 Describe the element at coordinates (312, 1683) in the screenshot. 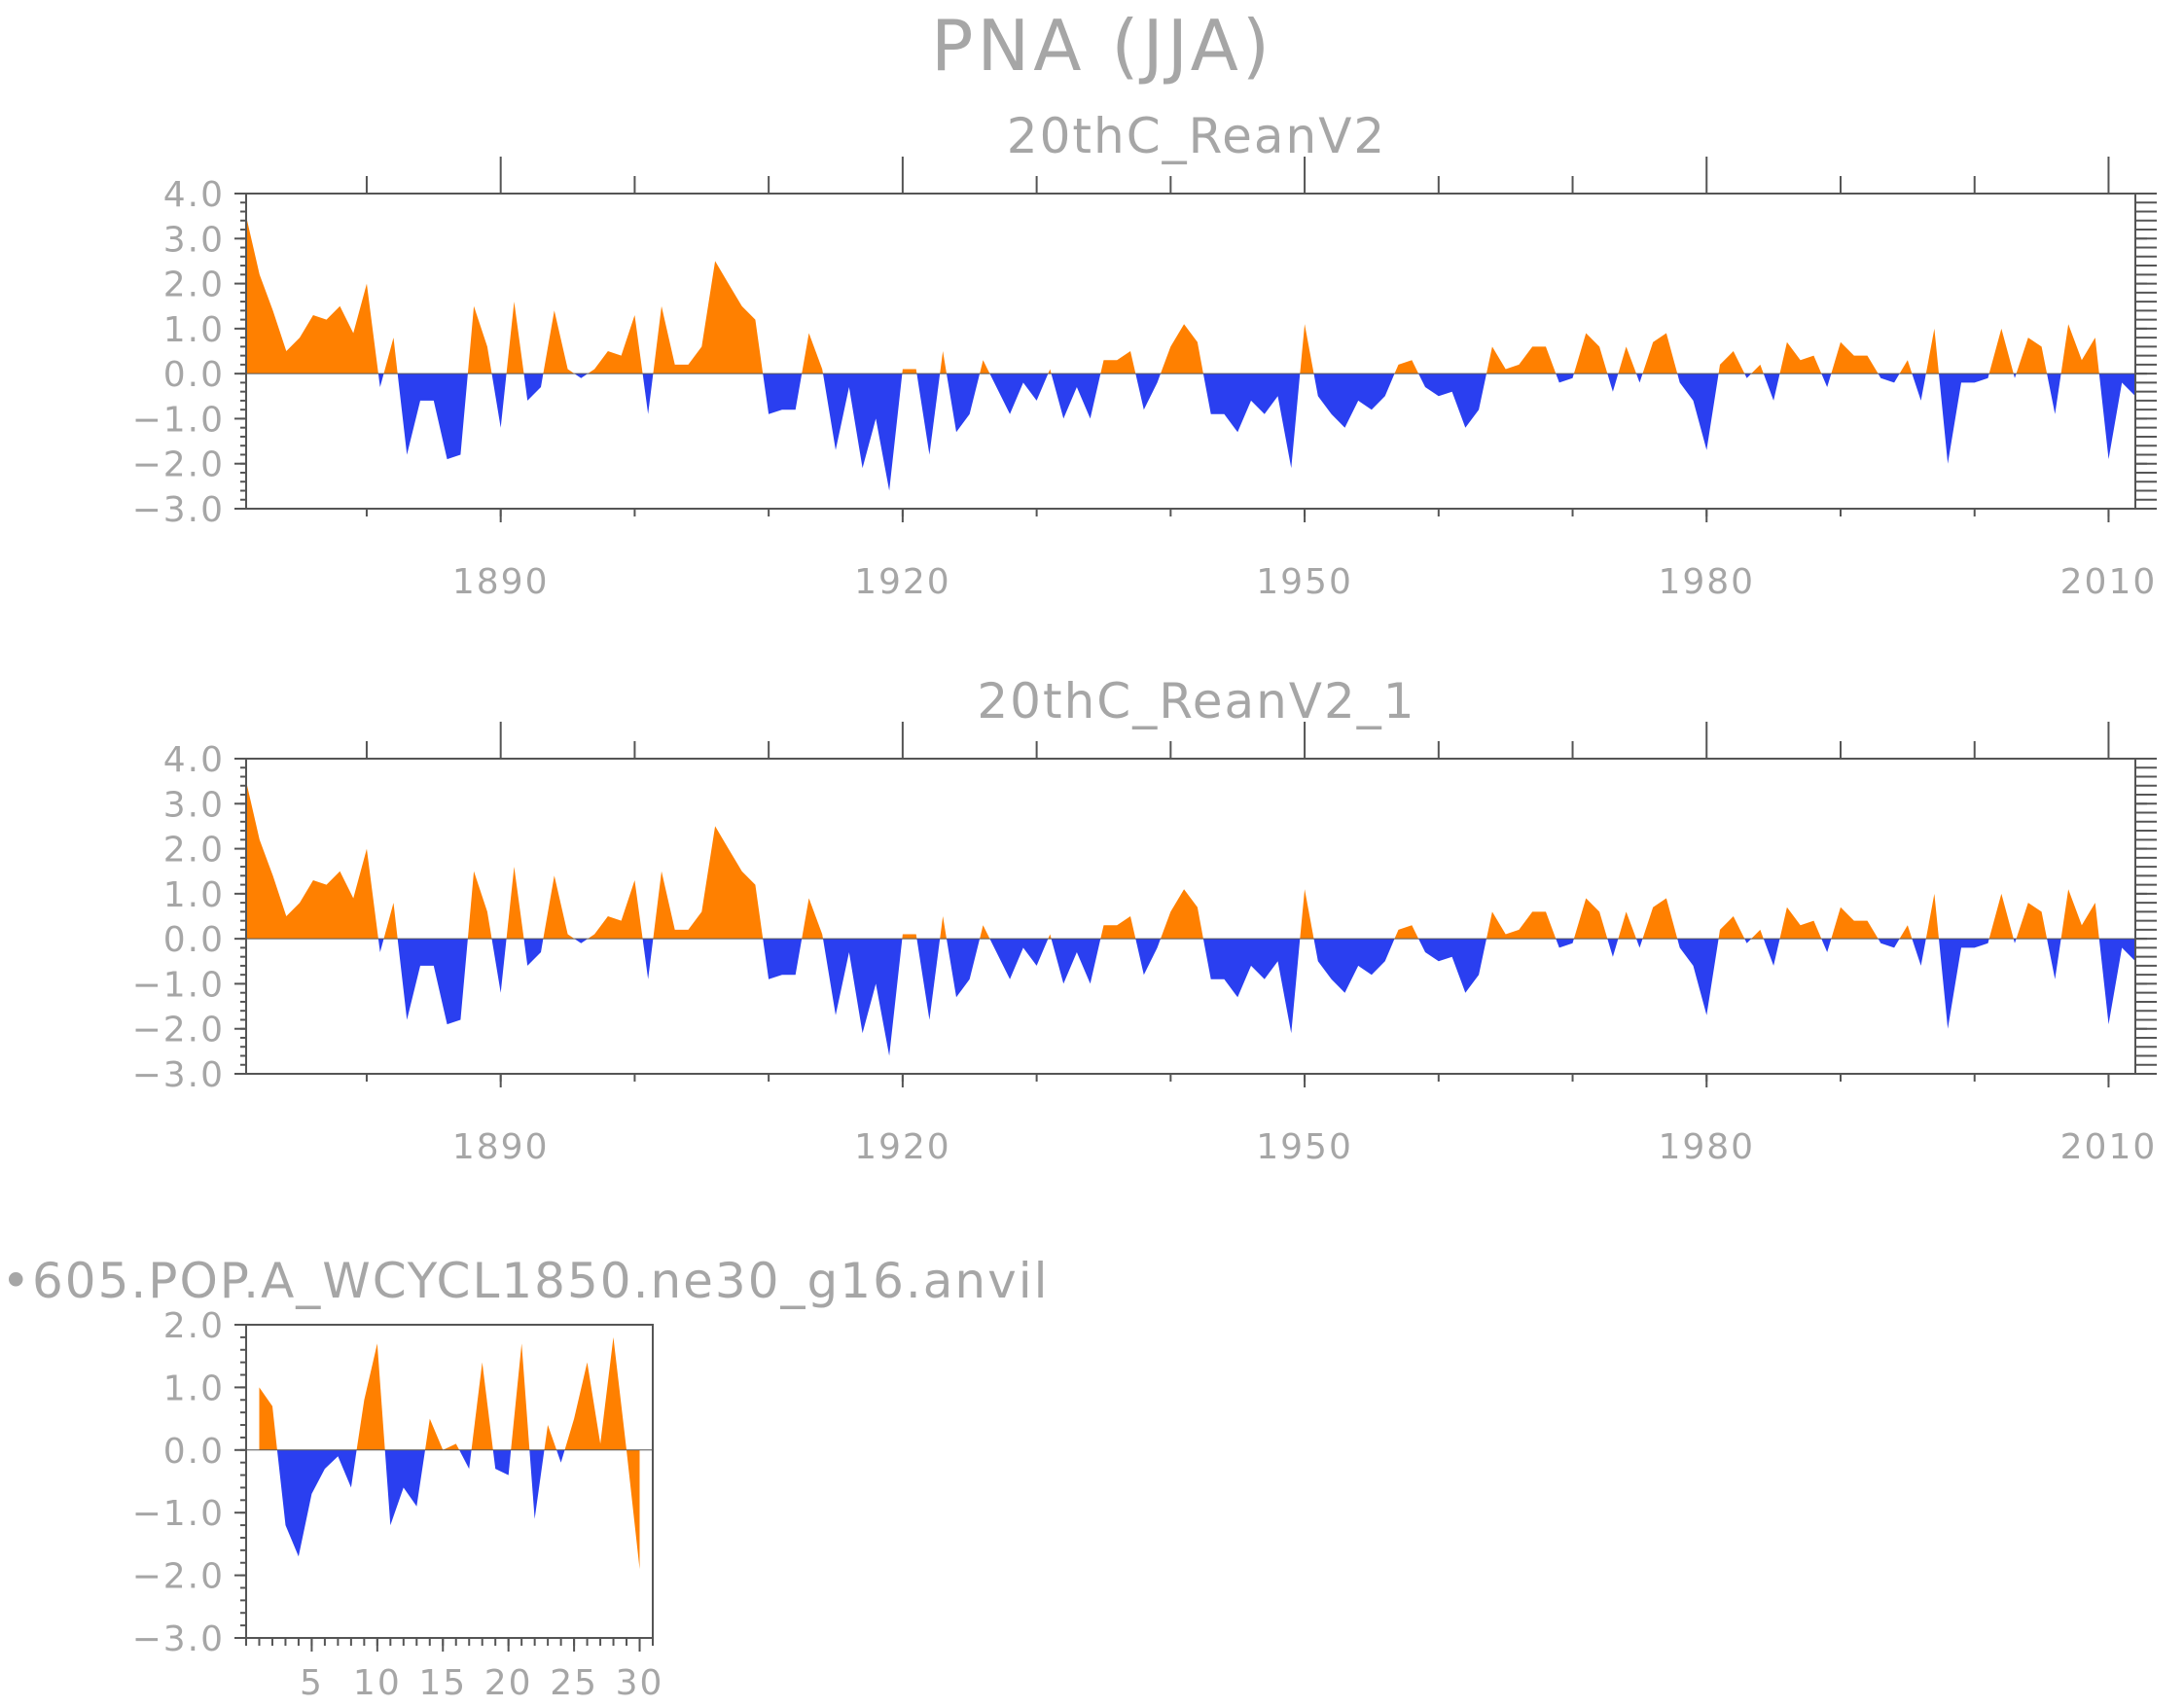

I see `x-tick-label: 5` at that location.